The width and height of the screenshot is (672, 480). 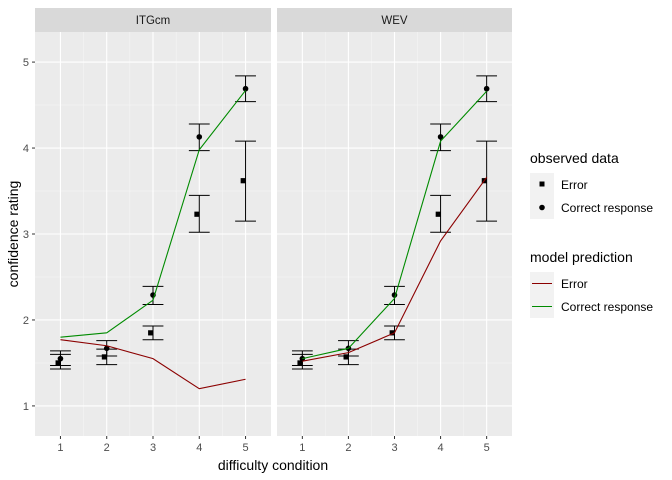 What do you see at coordinates (607, 208) in the screenshot?
I see `legend-label-observed-correct: Correct response` at bounding box center [607, 208].